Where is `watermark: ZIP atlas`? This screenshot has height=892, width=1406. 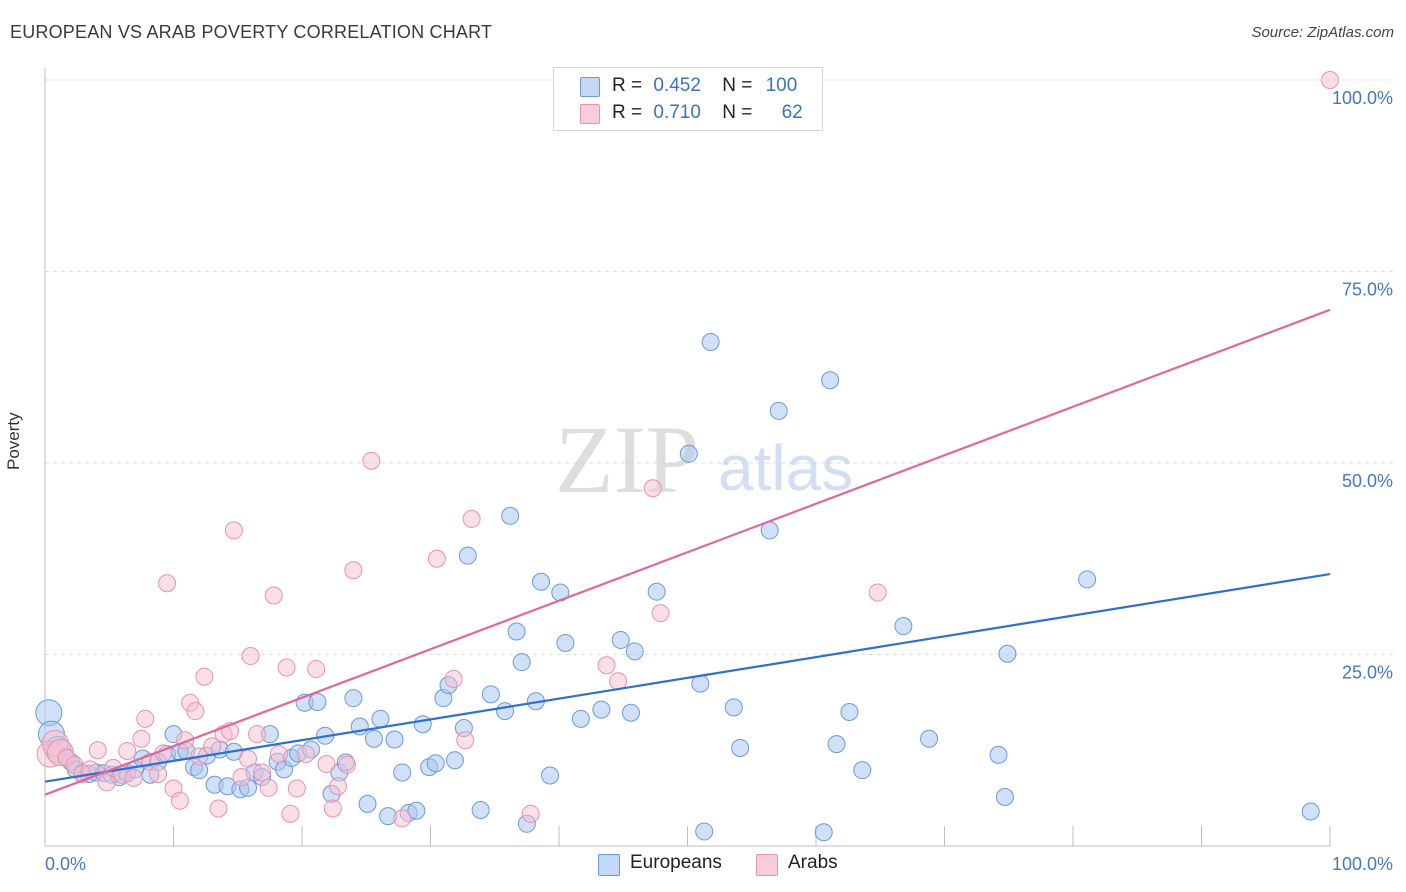
watermark: ZIP atlas is located at coordinates (704, 459).